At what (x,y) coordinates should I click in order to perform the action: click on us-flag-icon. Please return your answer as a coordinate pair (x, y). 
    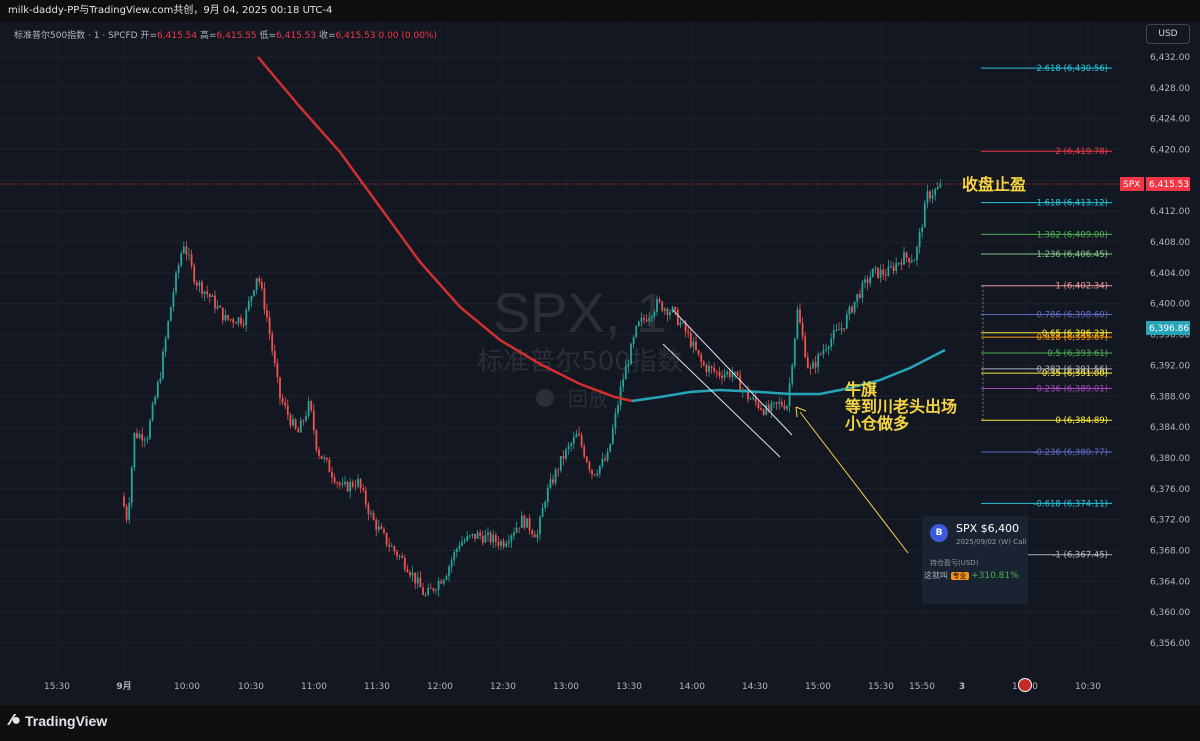
    Looking at the image, I should click on (1025, 685).